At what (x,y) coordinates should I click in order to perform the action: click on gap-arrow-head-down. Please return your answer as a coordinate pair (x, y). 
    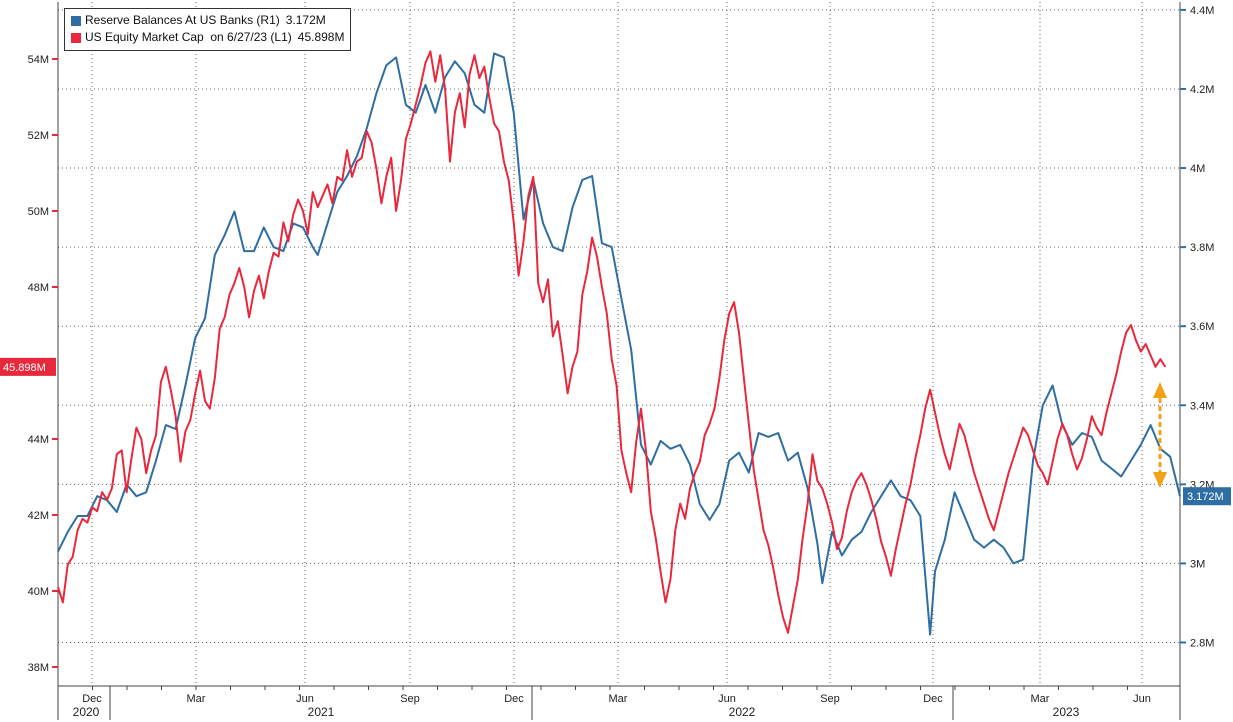
    Looking at the image, I should click on (1160, 480).